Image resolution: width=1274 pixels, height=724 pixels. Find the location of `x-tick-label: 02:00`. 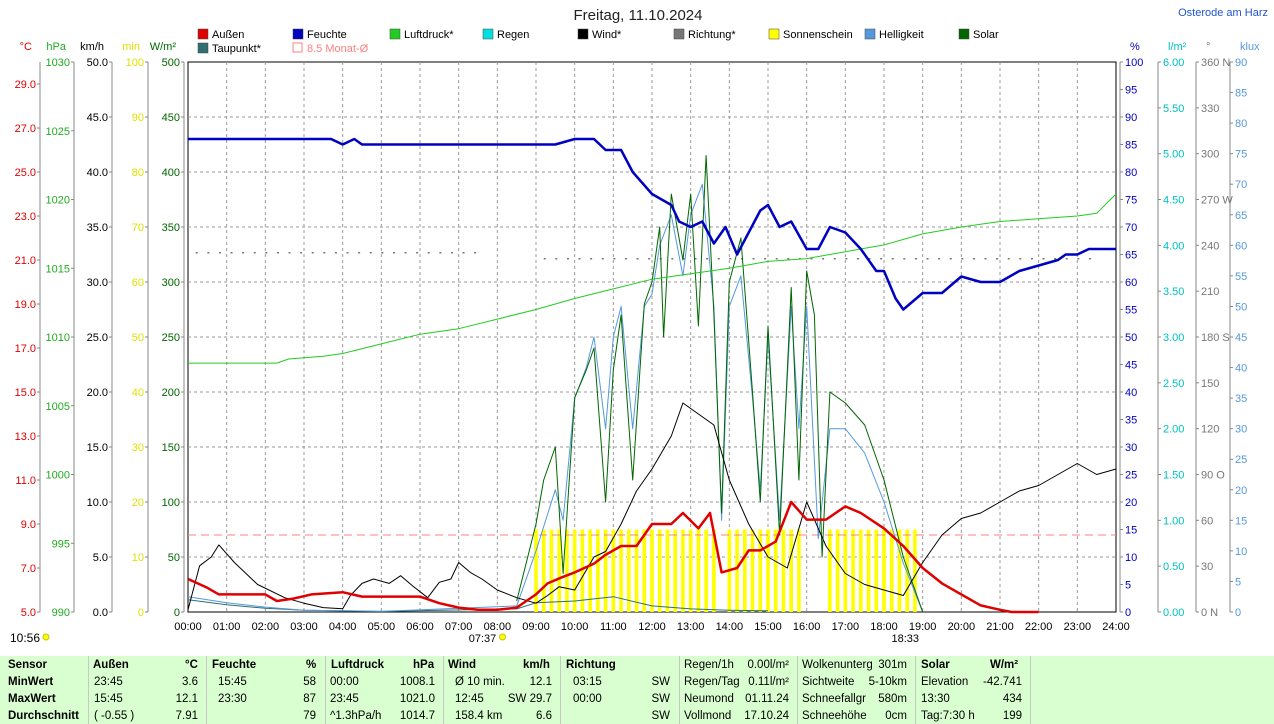

x-tick-label: 02:00 is located at coordinates (266, 627).